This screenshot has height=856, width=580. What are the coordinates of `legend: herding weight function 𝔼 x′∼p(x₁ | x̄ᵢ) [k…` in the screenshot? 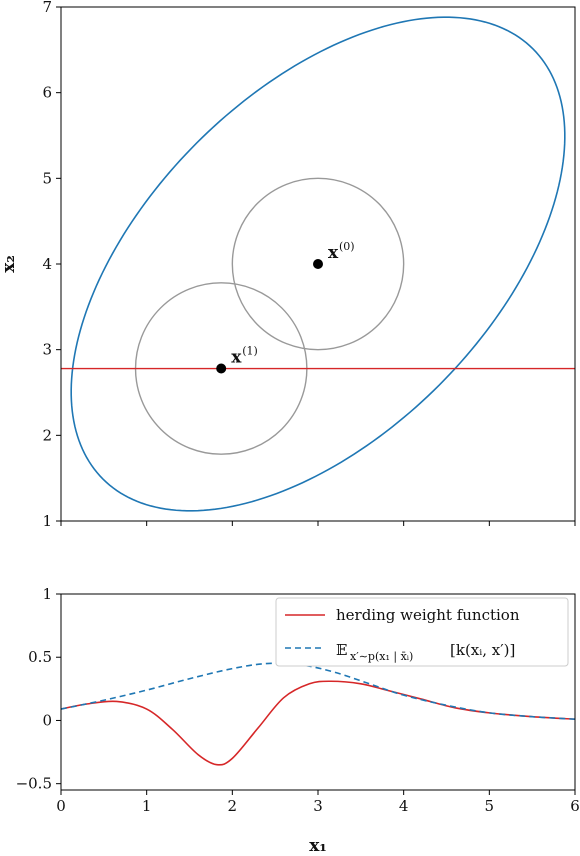 It's located at (422, 632).